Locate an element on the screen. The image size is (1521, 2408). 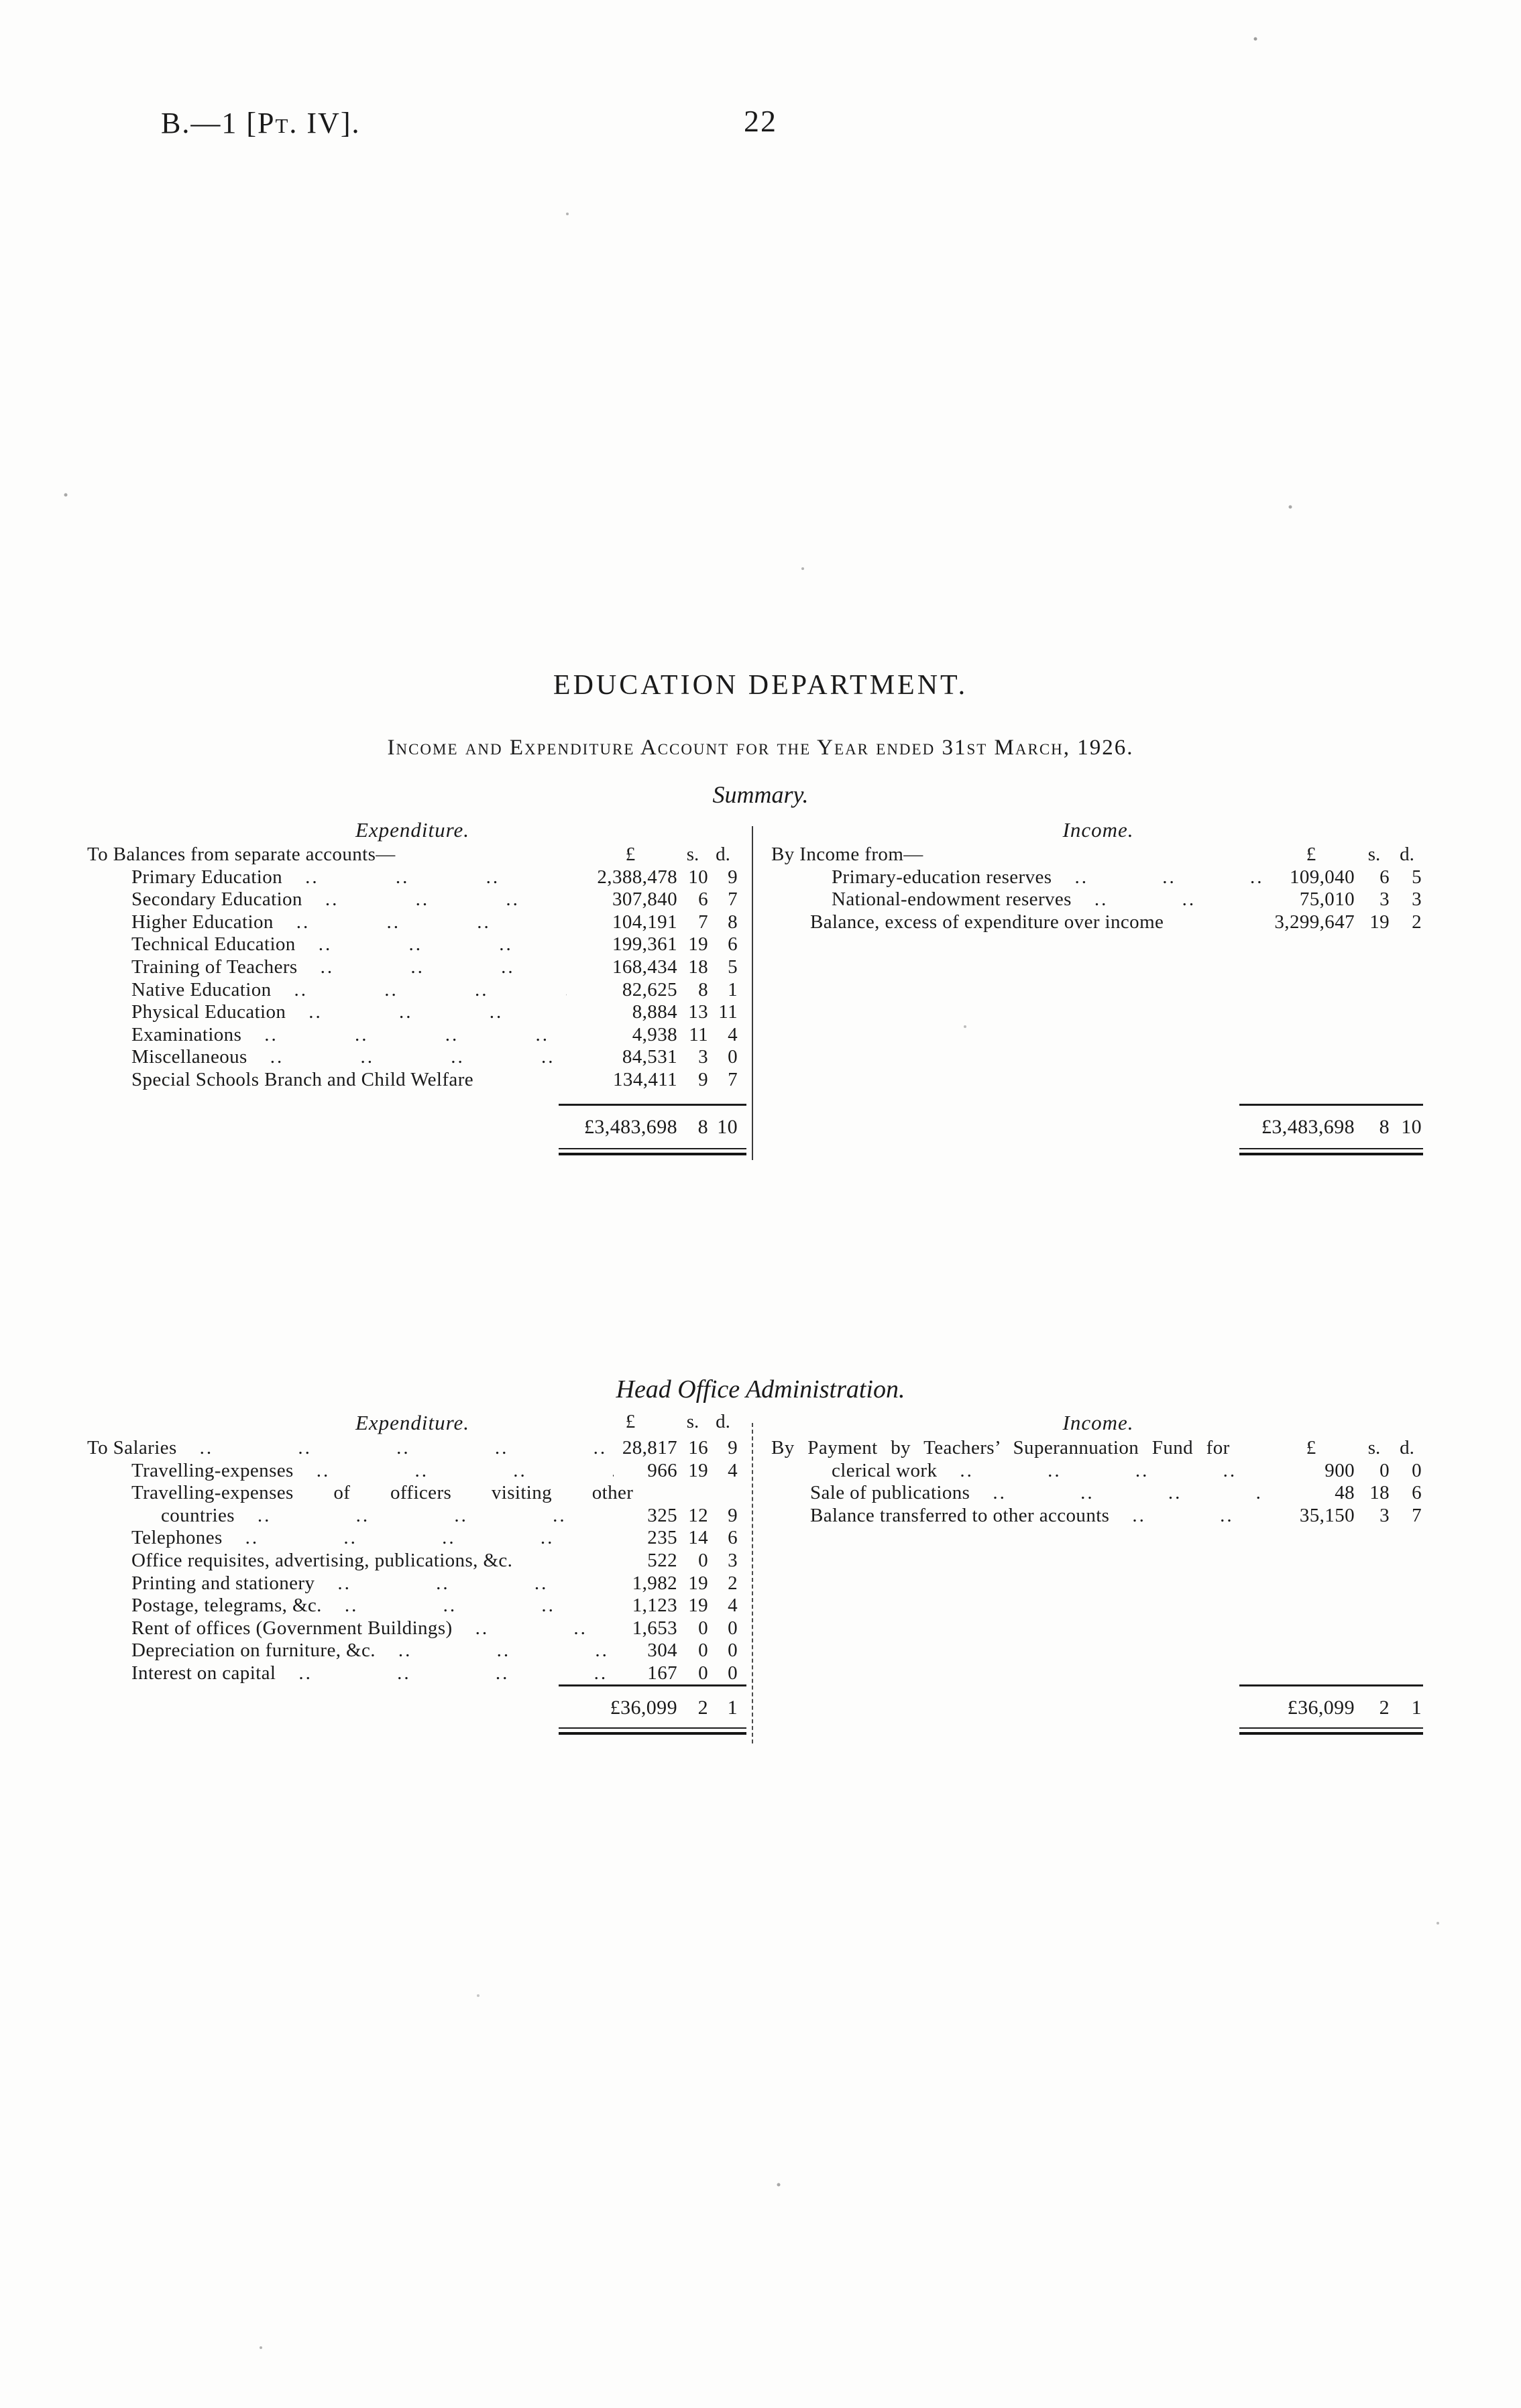
amount-pounds: 84,531 is located at coordinates (649, 1057).